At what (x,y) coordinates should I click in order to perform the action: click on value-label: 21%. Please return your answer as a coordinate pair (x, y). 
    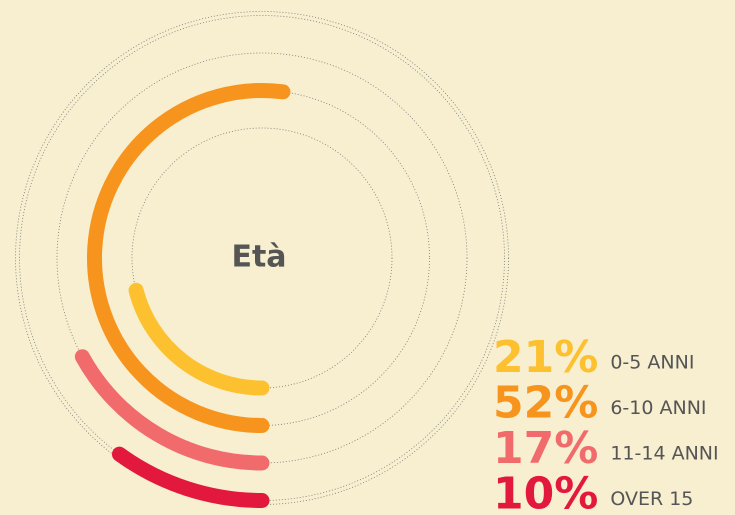
    Looking at the image, I should click on (545, 357).